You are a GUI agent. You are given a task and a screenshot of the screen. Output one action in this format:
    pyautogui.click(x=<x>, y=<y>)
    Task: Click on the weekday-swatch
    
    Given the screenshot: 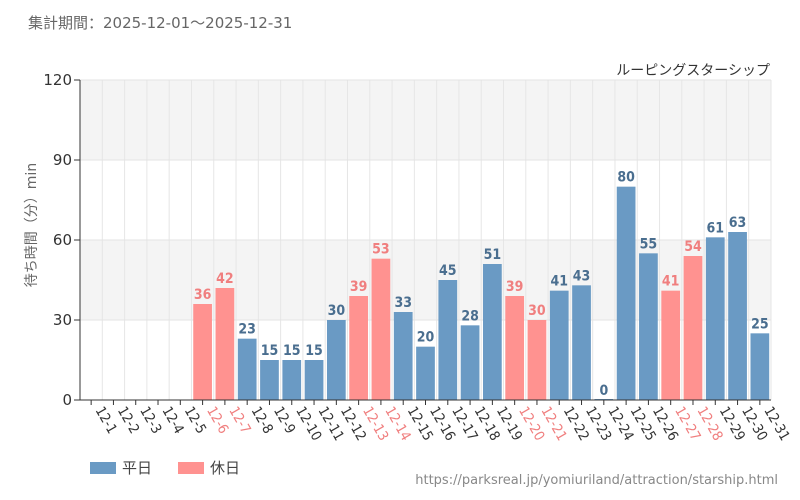 What is the action you would take?
    pyautogui.click(x=103, y=467)
    